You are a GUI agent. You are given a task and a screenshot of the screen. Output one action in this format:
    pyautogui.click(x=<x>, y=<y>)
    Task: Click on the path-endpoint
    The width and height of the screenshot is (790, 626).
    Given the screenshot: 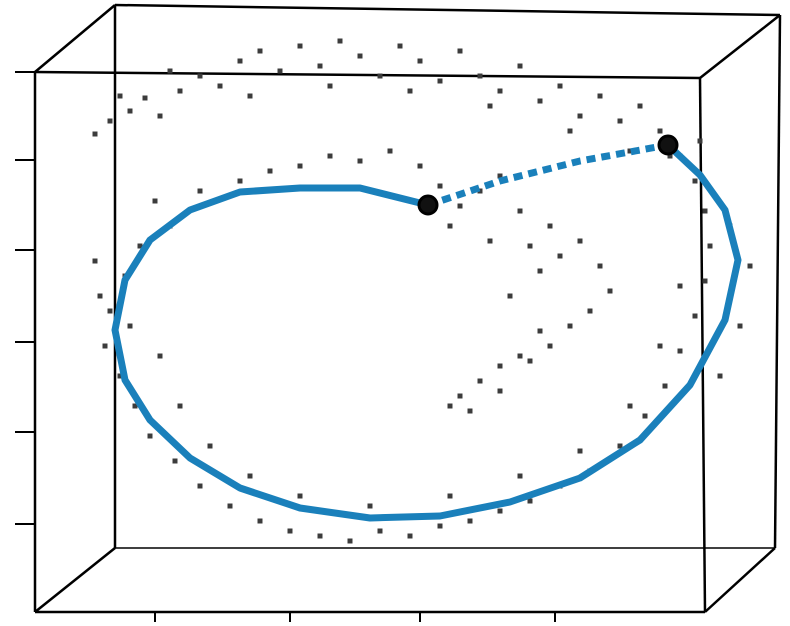 What is the action you would take?
    pyautogui.click(x=428, y=205)
    